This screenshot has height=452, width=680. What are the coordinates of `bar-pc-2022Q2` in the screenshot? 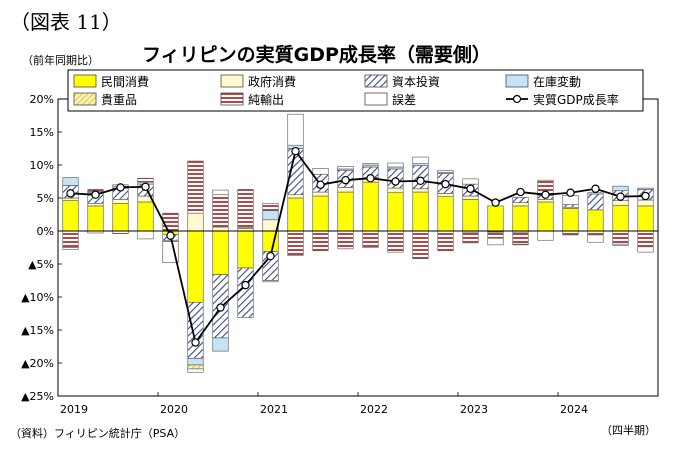 It's located at (395, 212).